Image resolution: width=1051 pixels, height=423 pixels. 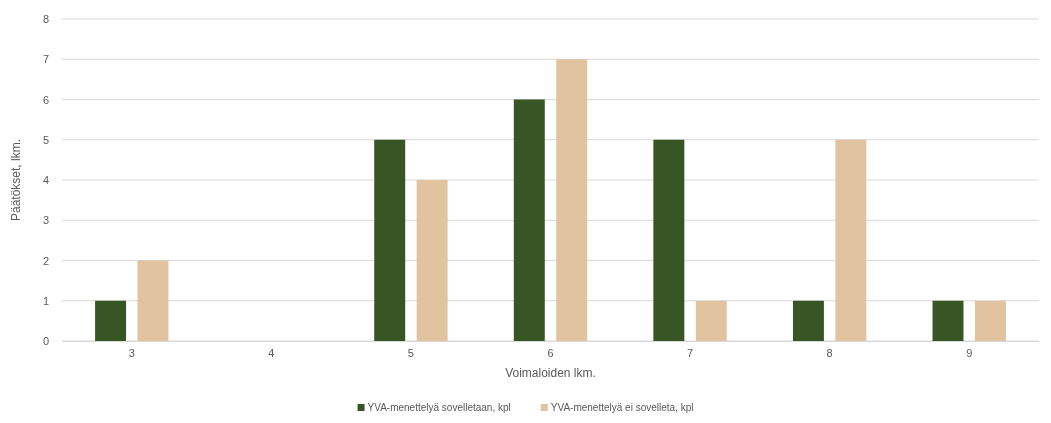 What do you see at coordinates (622, 407) in the screenshot?
I see `legend-label: YVA-menettelyä ei sovelleta, kpl` at bounding box center [622, 407].